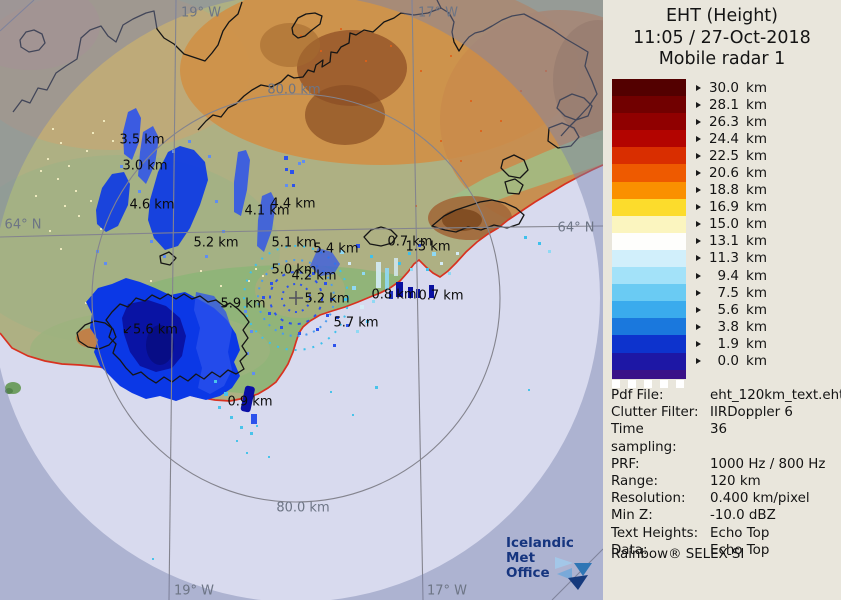 The width and height of the screenshot is (841, 600). I want to click on metadata-row: Text Heights: Echo Top, so click(724, 533).